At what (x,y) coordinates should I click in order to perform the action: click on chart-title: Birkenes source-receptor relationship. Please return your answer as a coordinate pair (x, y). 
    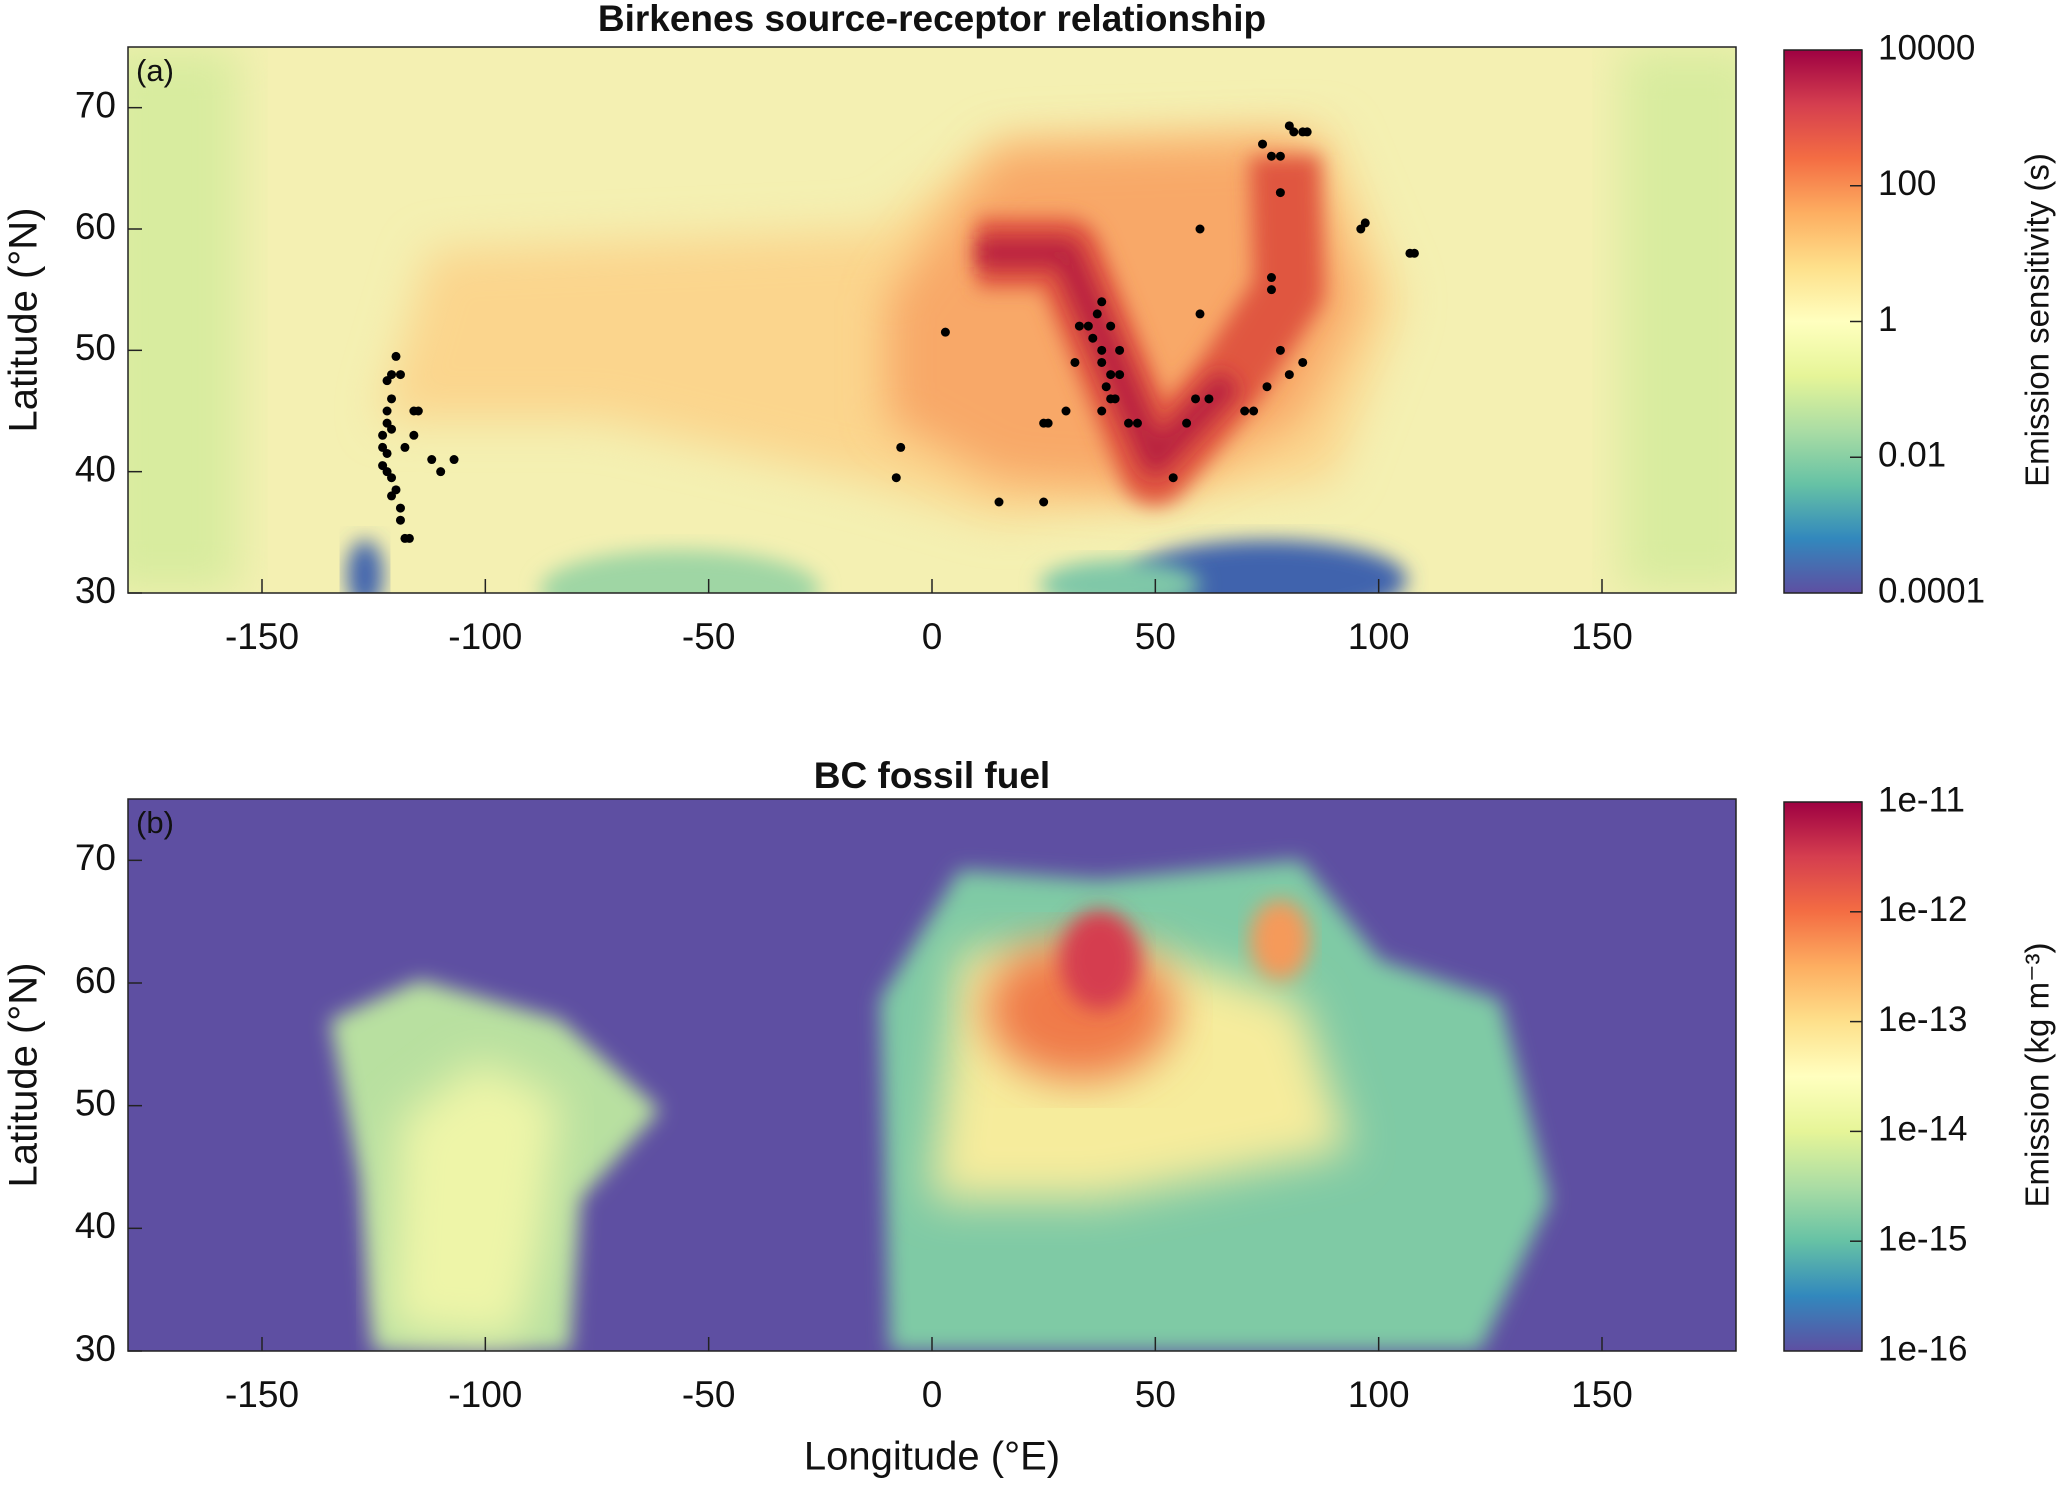
    Looking at the image, I should click on (932, 19).